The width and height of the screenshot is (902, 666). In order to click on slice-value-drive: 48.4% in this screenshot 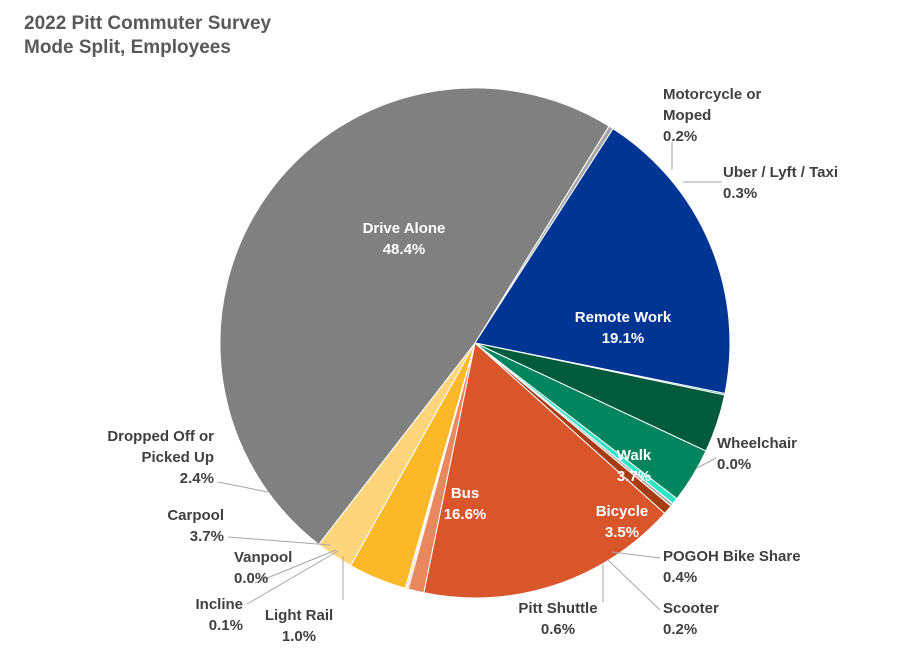, I will do `click(404, 249)`.